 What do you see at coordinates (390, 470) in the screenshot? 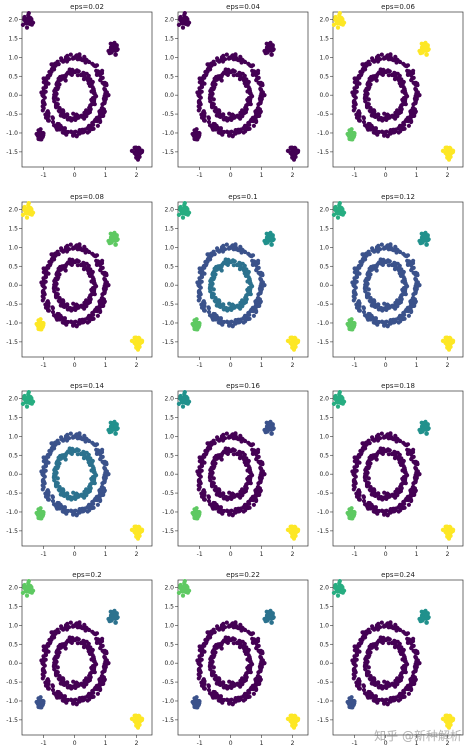
I see `subplot-9: eps=0.18-1 0 1 22.01.51.00.50.0-0.5-1.0-1.5` at bounding box center [390, 470].